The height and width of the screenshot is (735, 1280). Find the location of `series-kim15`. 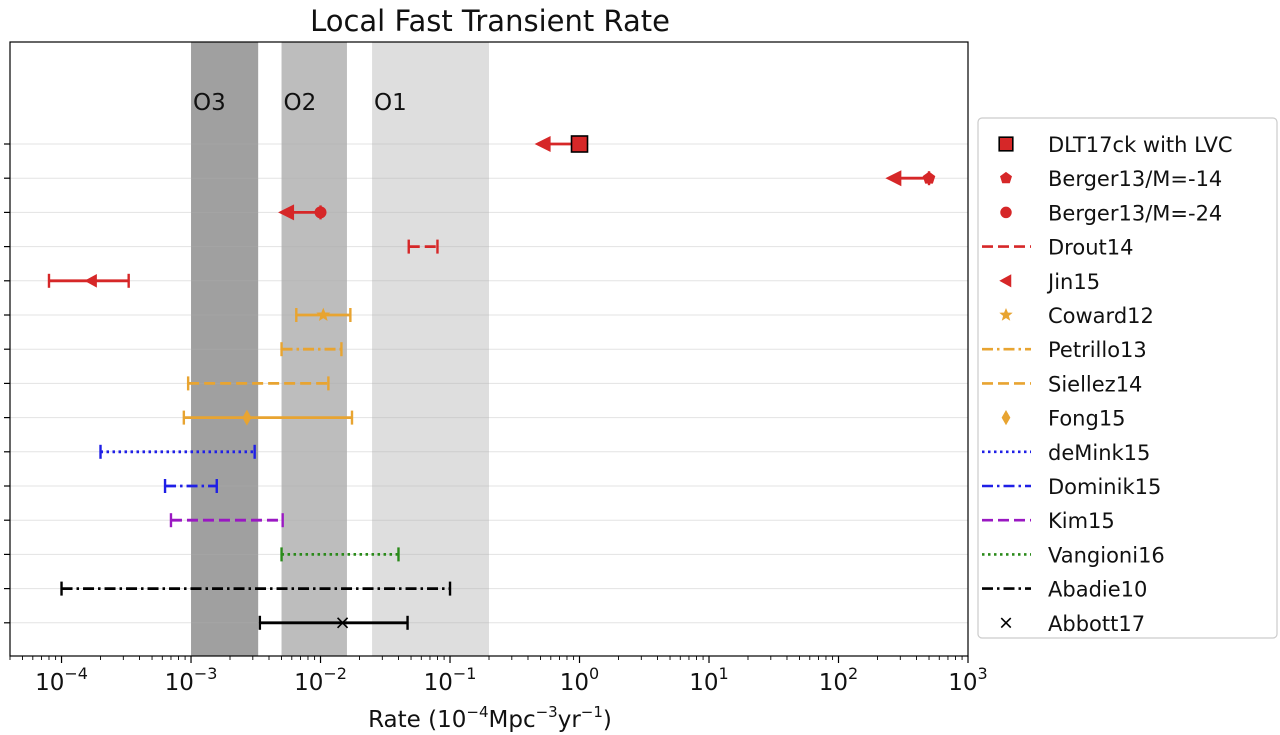

series-kim15 is located at coordinates (226, 520).